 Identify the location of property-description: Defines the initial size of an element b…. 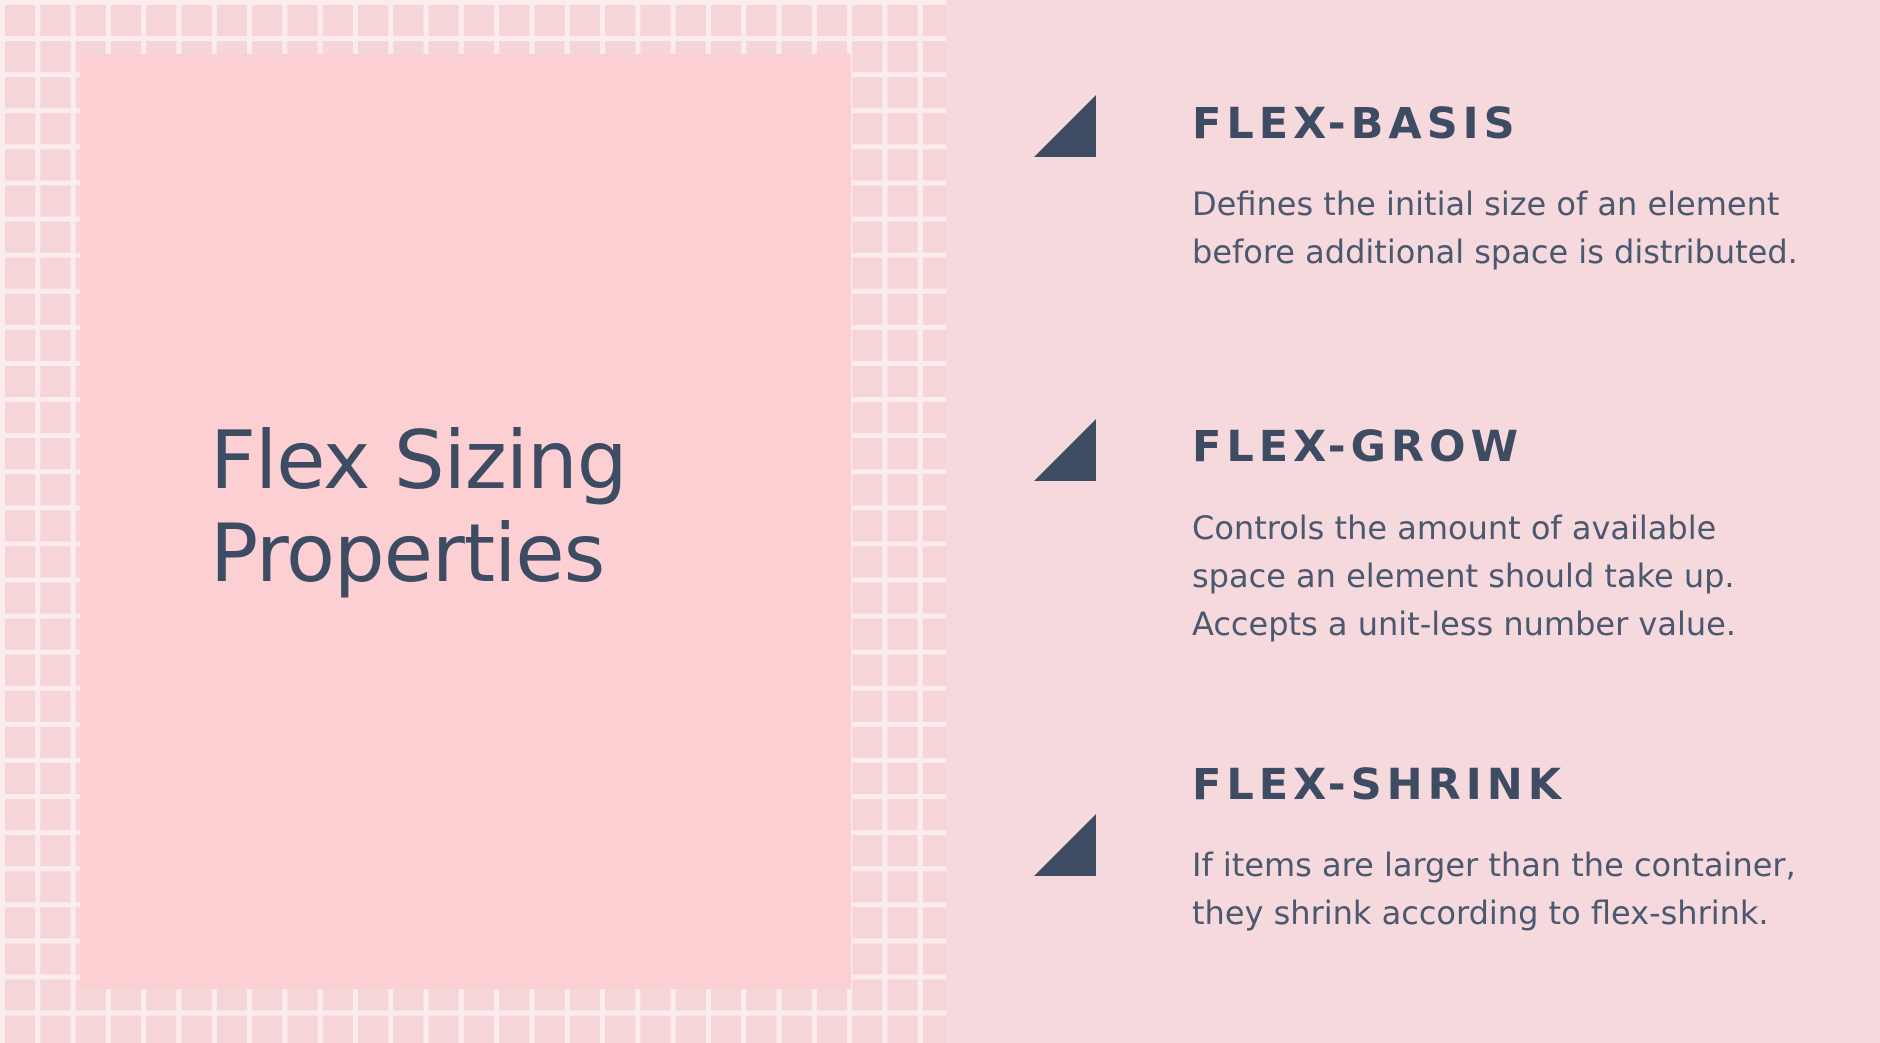
(1495, 228).